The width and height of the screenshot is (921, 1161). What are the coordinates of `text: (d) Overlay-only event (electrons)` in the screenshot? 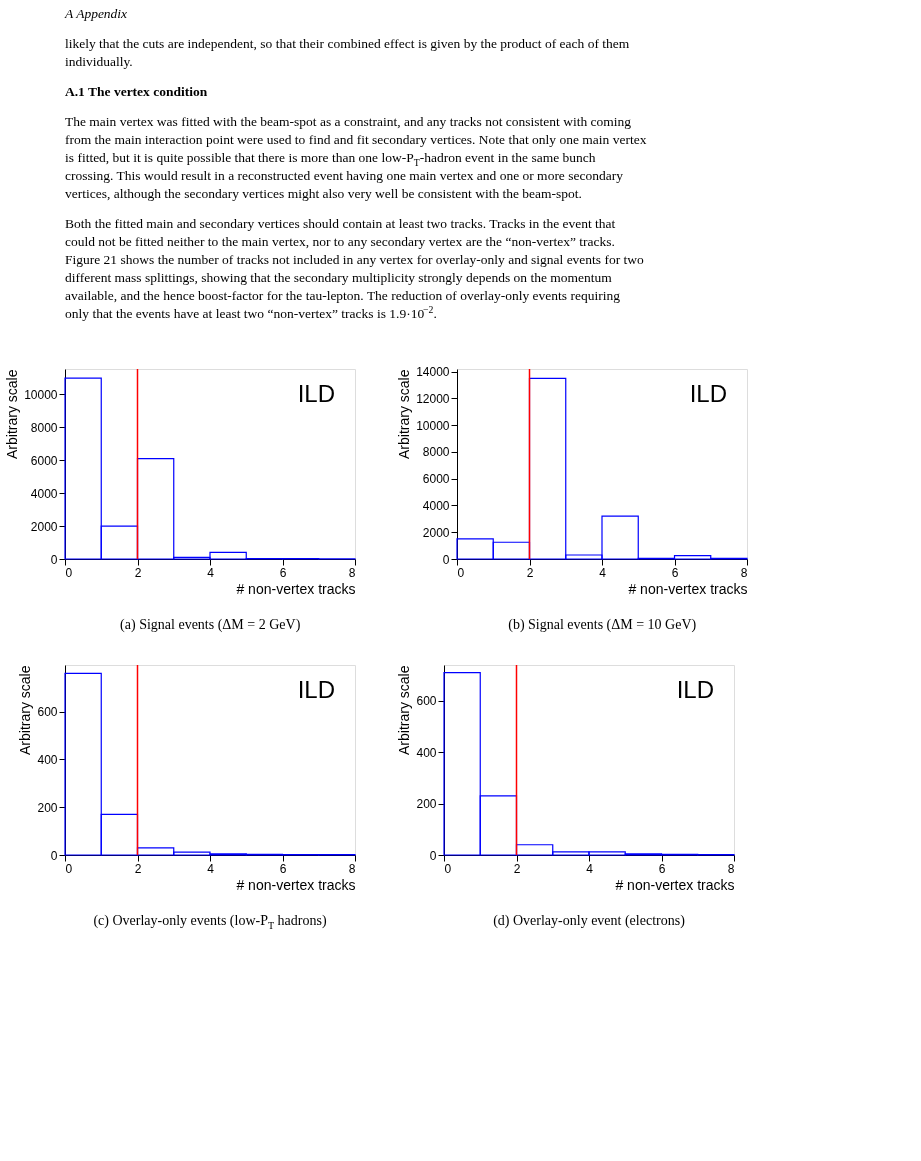 It's located at (589, 921).